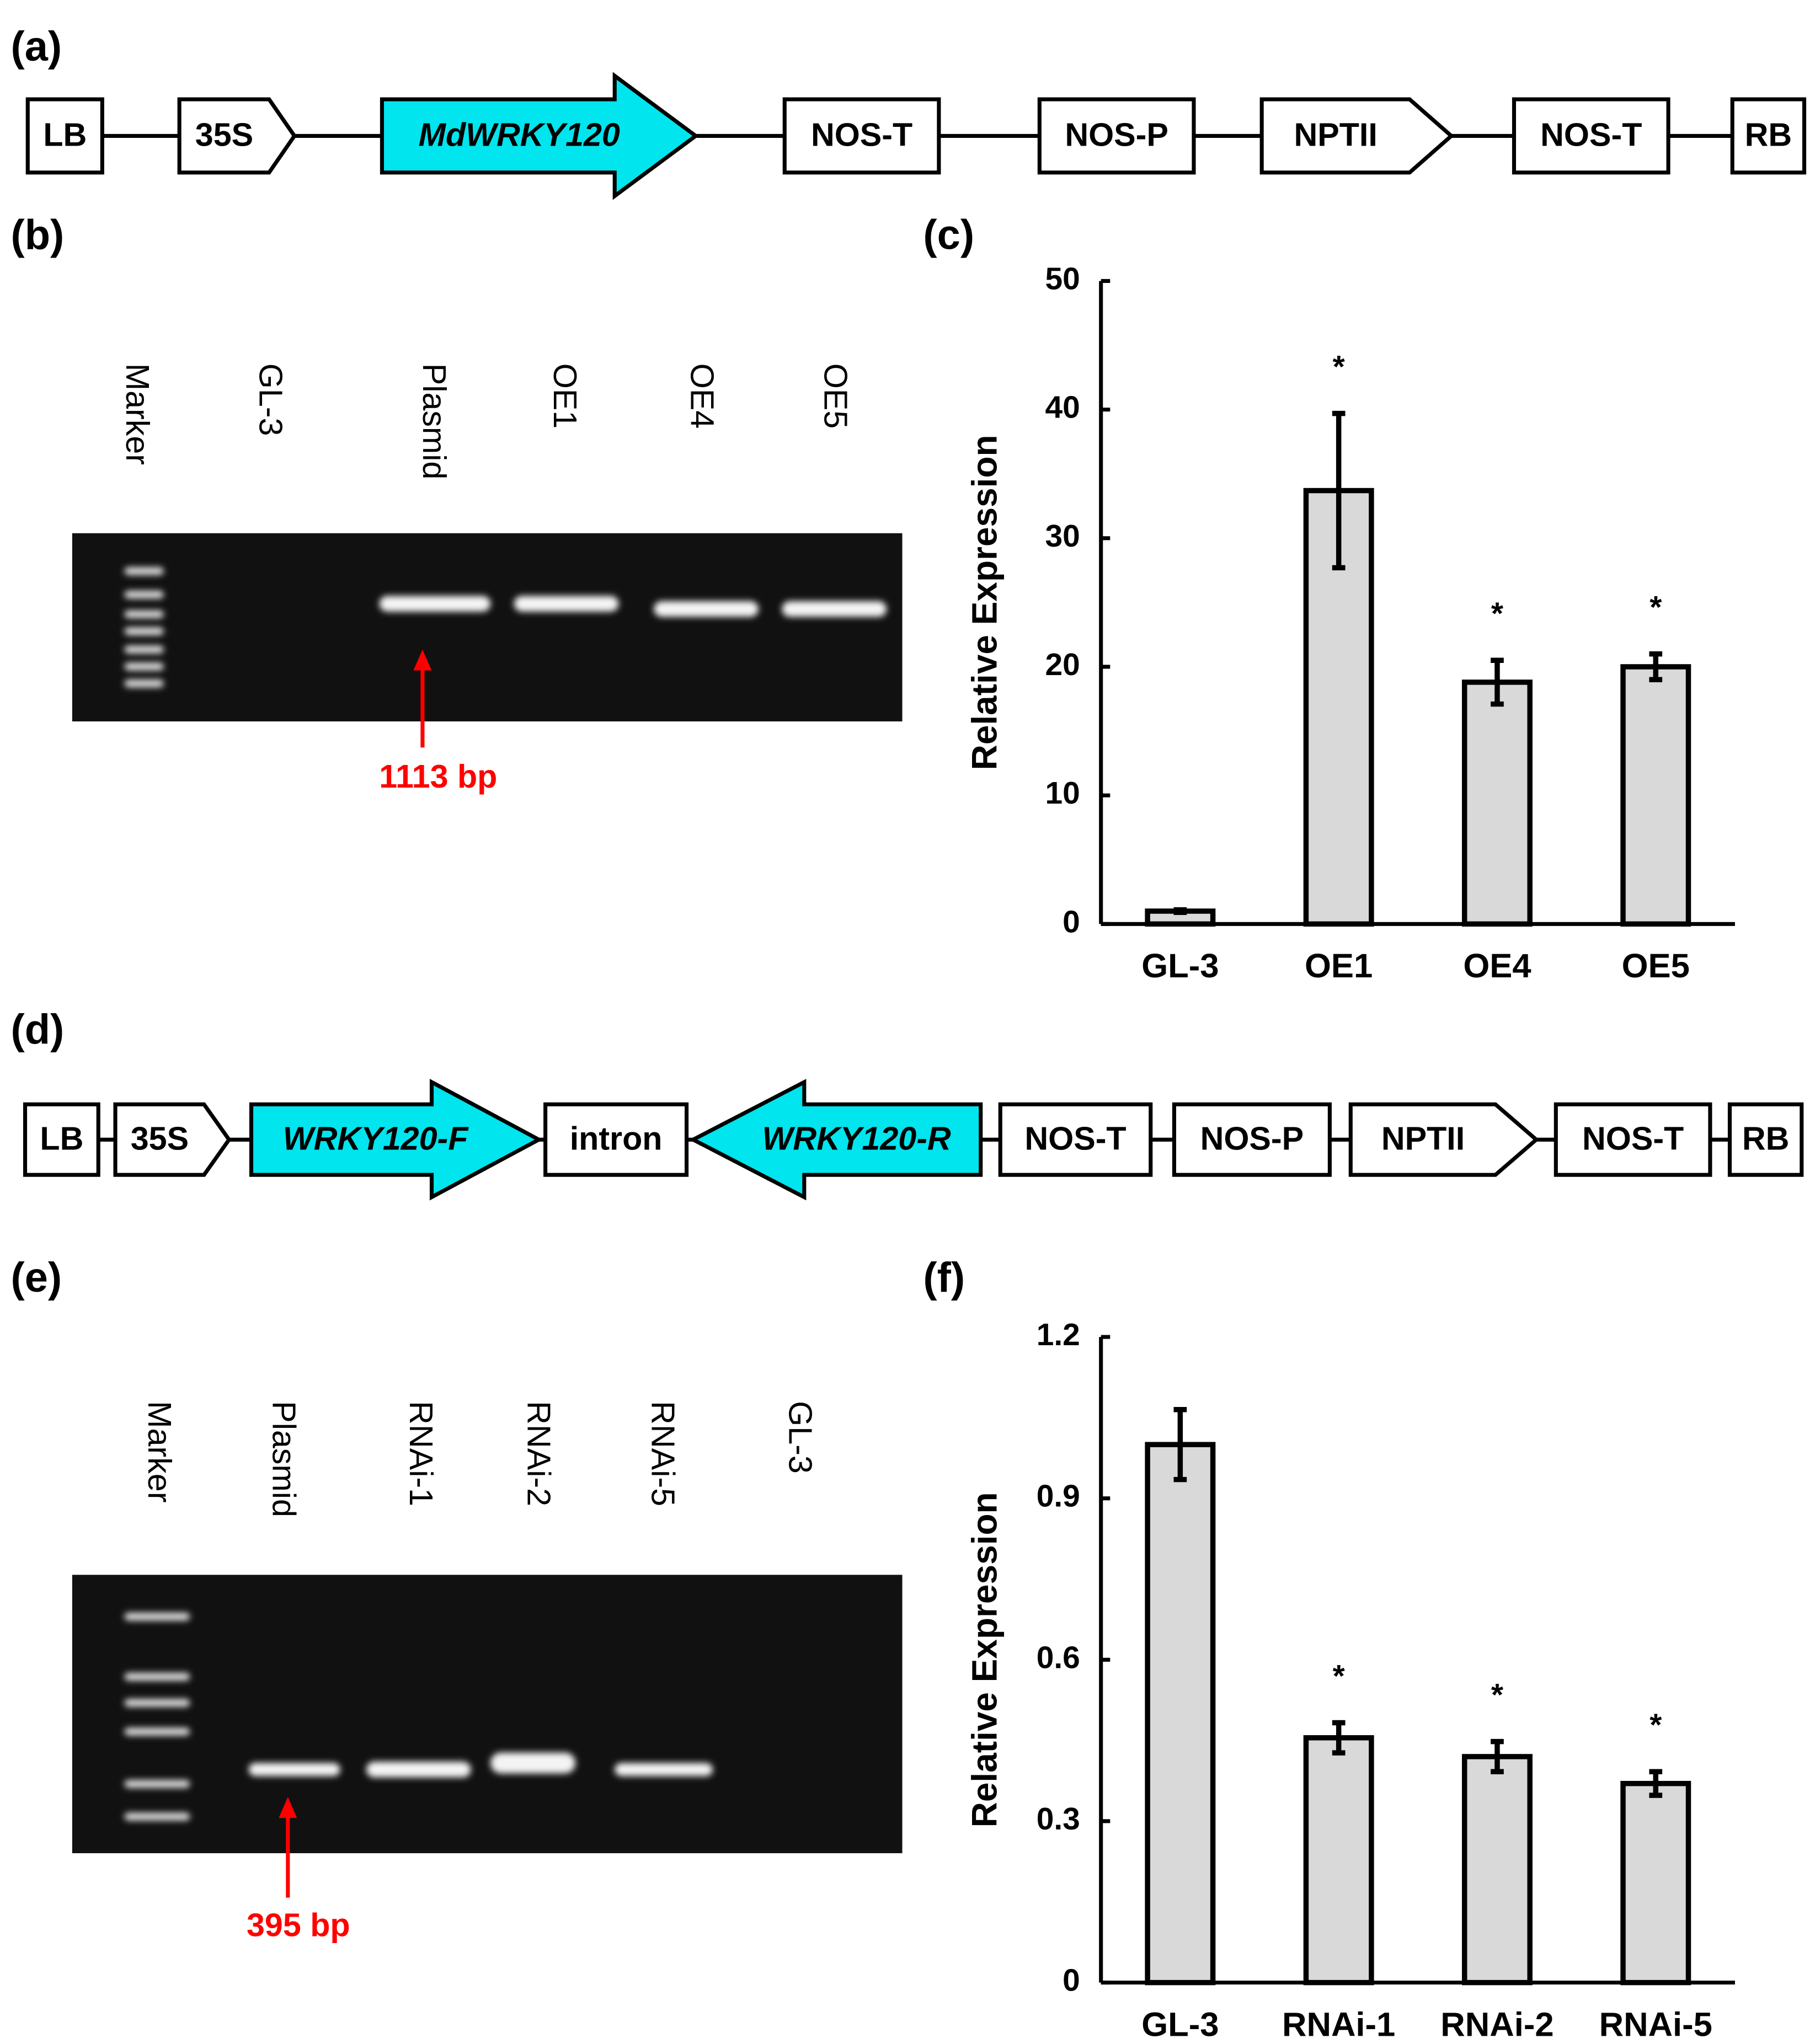 This screenshot has height=2044, width=1815. Describe the element at coordinates (1062, 407) in the screenshot. I see `y-tick-label: 40` at that location.